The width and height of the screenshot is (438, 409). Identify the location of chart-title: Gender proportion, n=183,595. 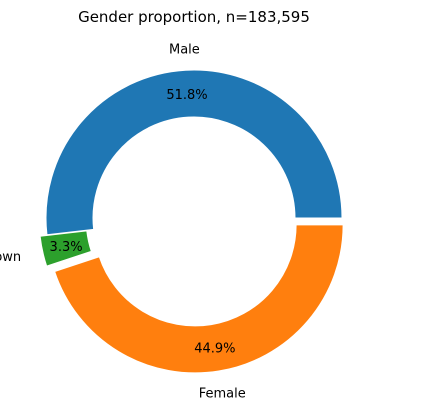
(194, 17).